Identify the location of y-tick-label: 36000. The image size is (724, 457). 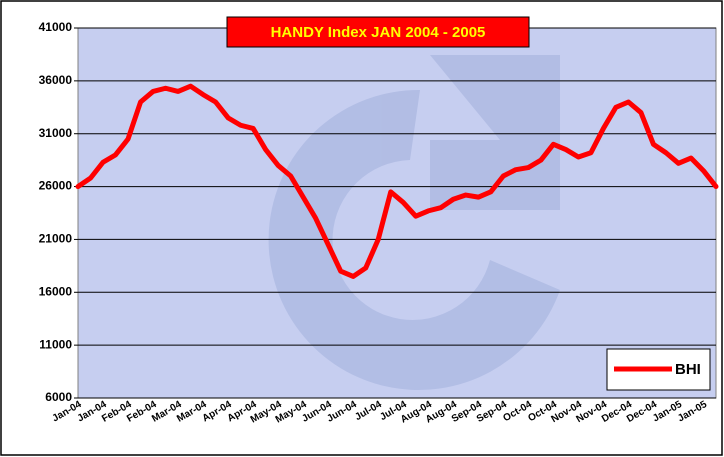
(56, 80).